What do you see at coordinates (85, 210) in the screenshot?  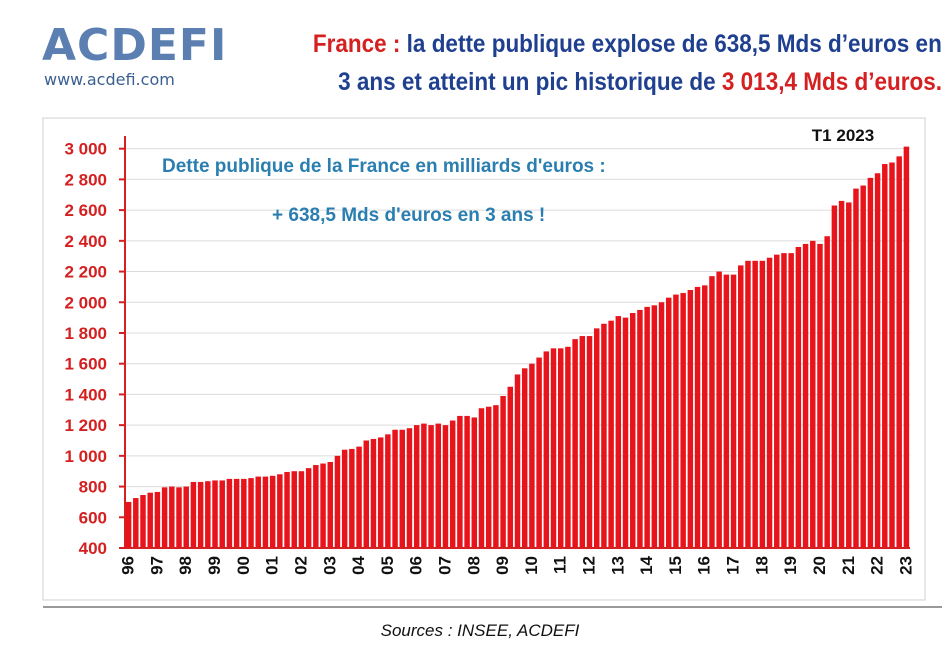 I see `y-tick-label: 2 600` at bounding box center [85, 210].